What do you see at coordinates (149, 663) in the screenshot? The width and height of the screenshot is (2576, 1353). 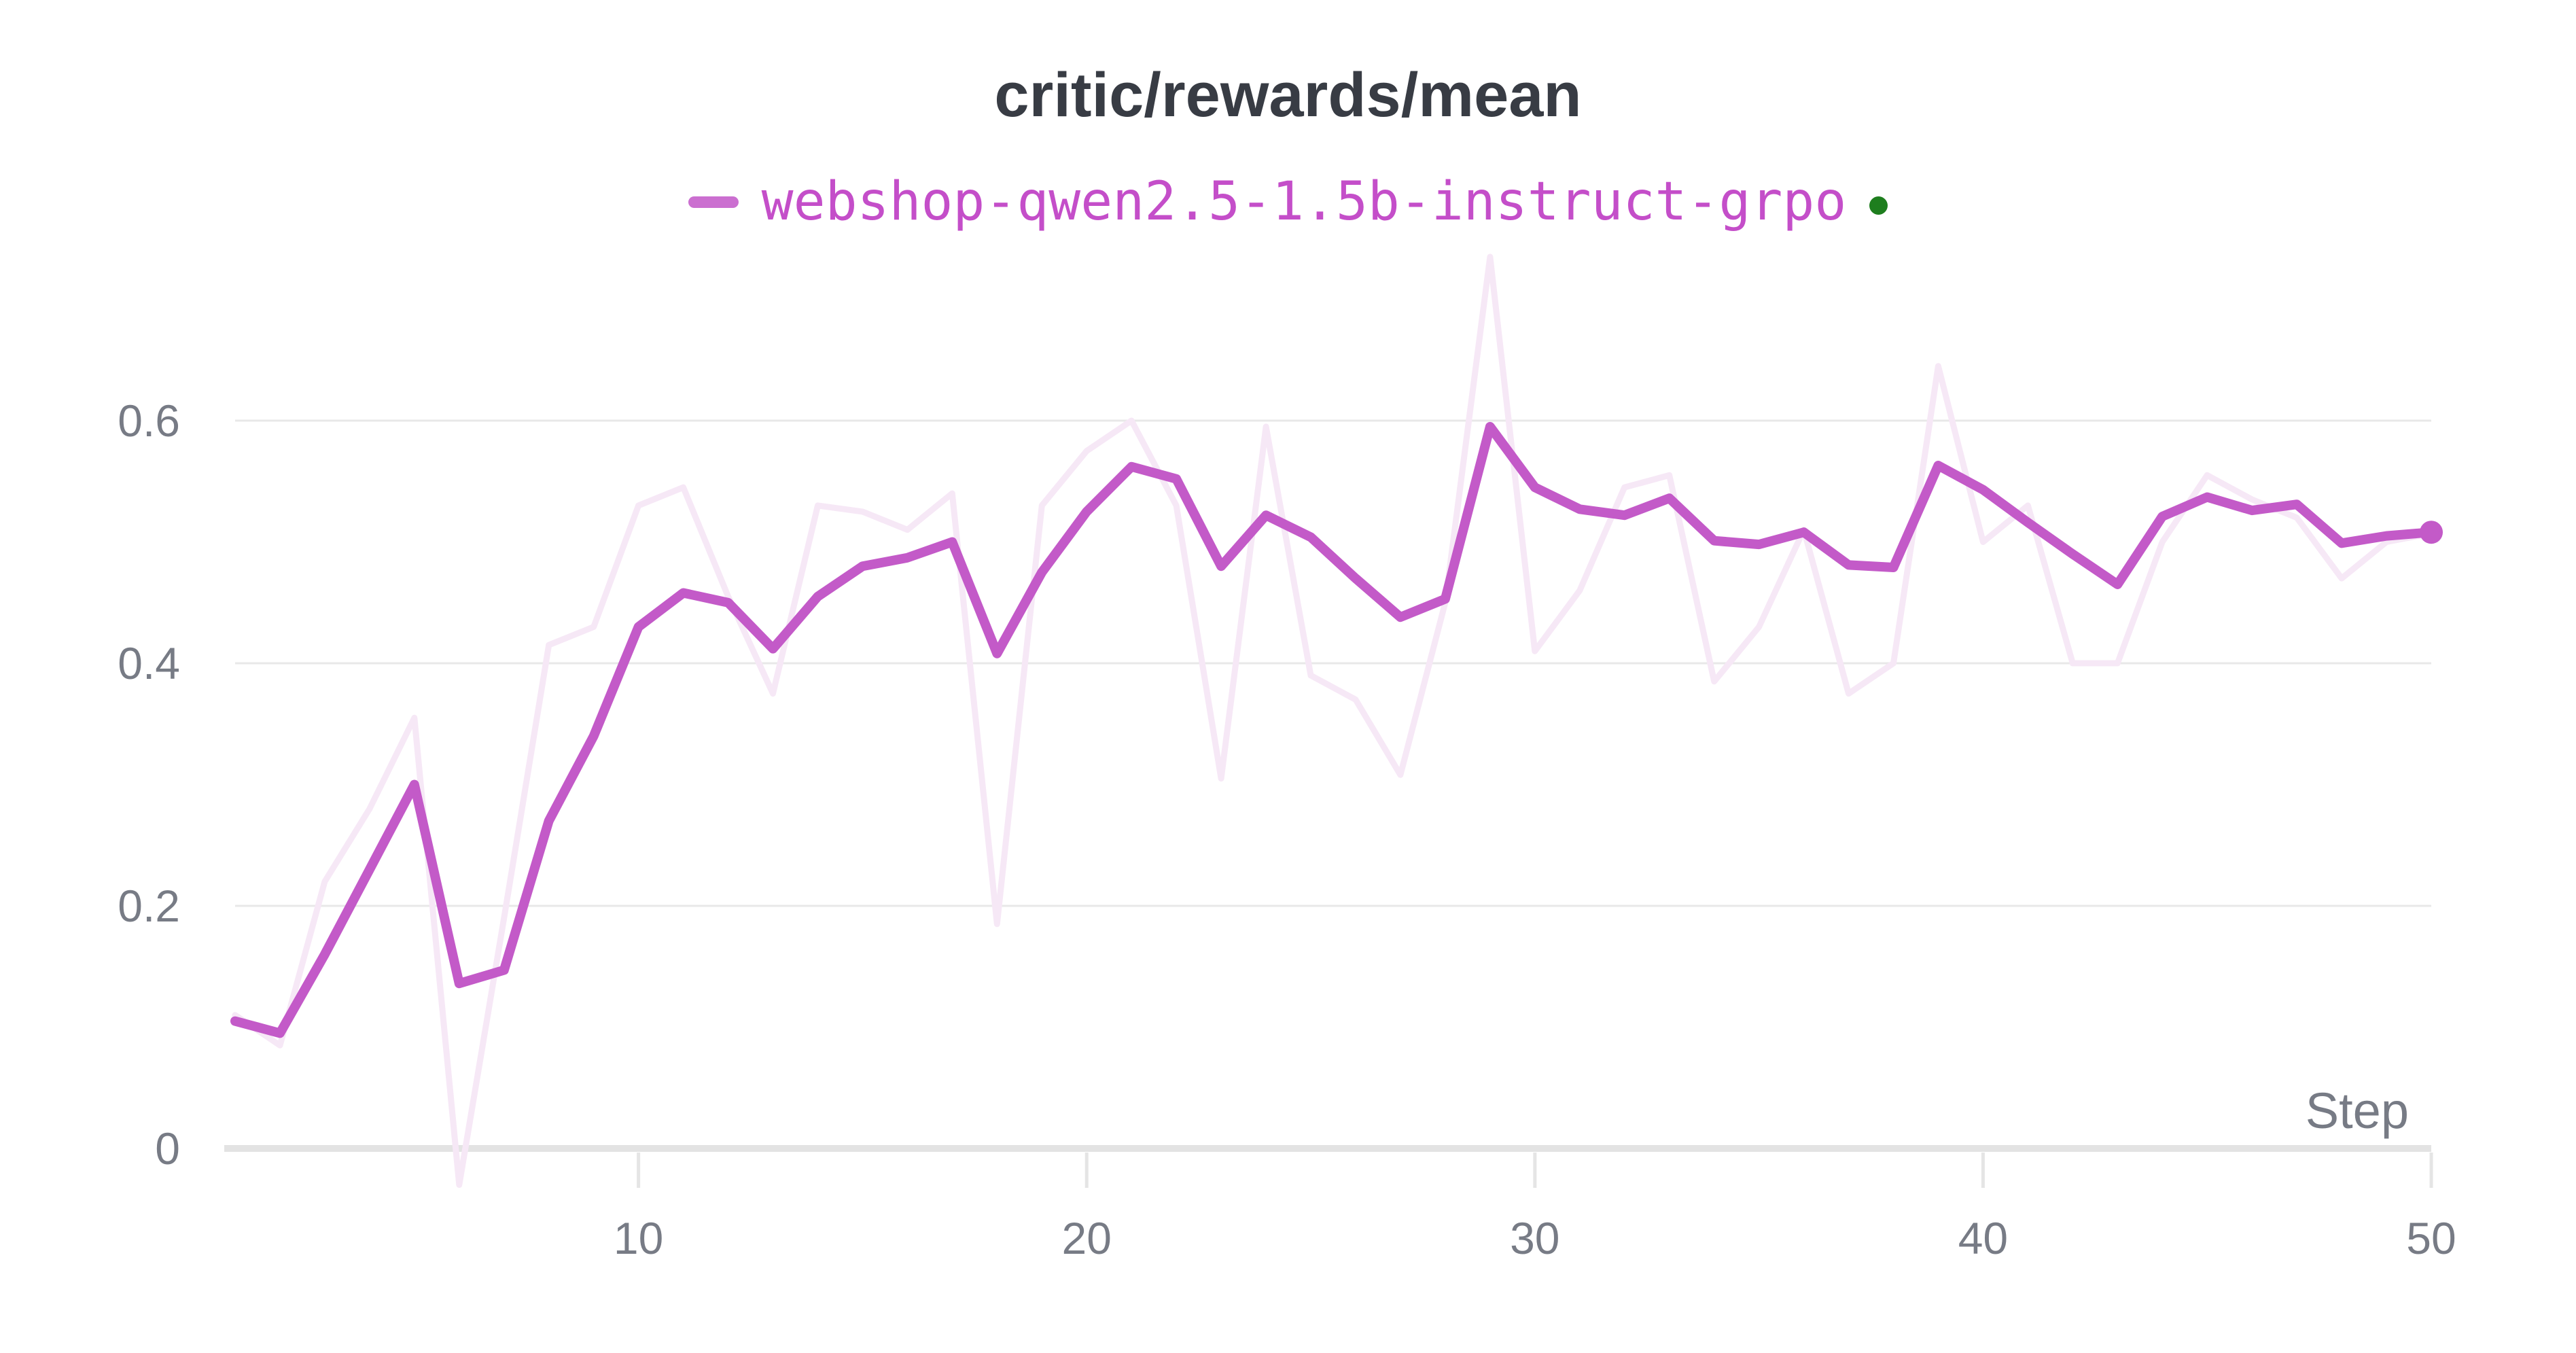 I see `y-axis-tick-label: 0.4` at bounding box center [149, 663].